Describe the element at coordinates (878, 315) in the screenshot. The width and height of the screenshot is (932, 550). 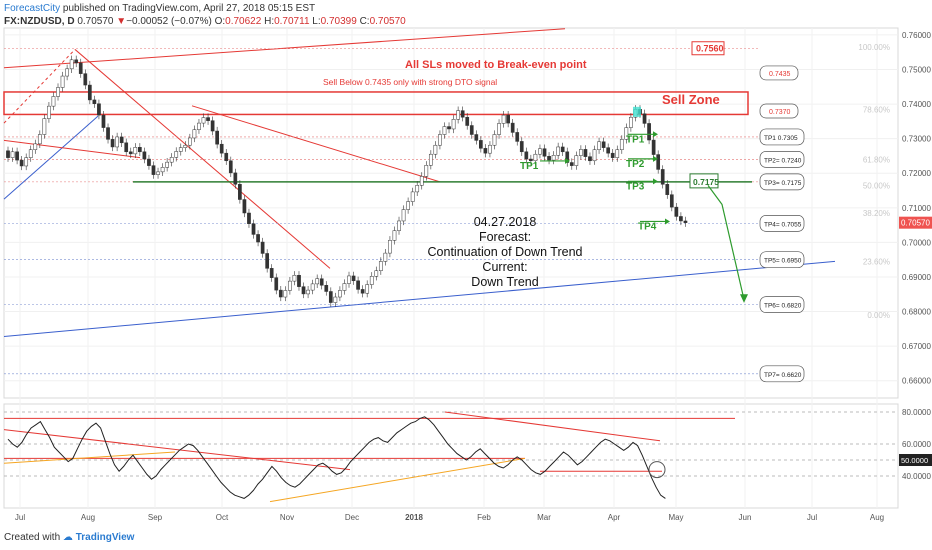
I see `fib-level-label: 0.00%` at that location.